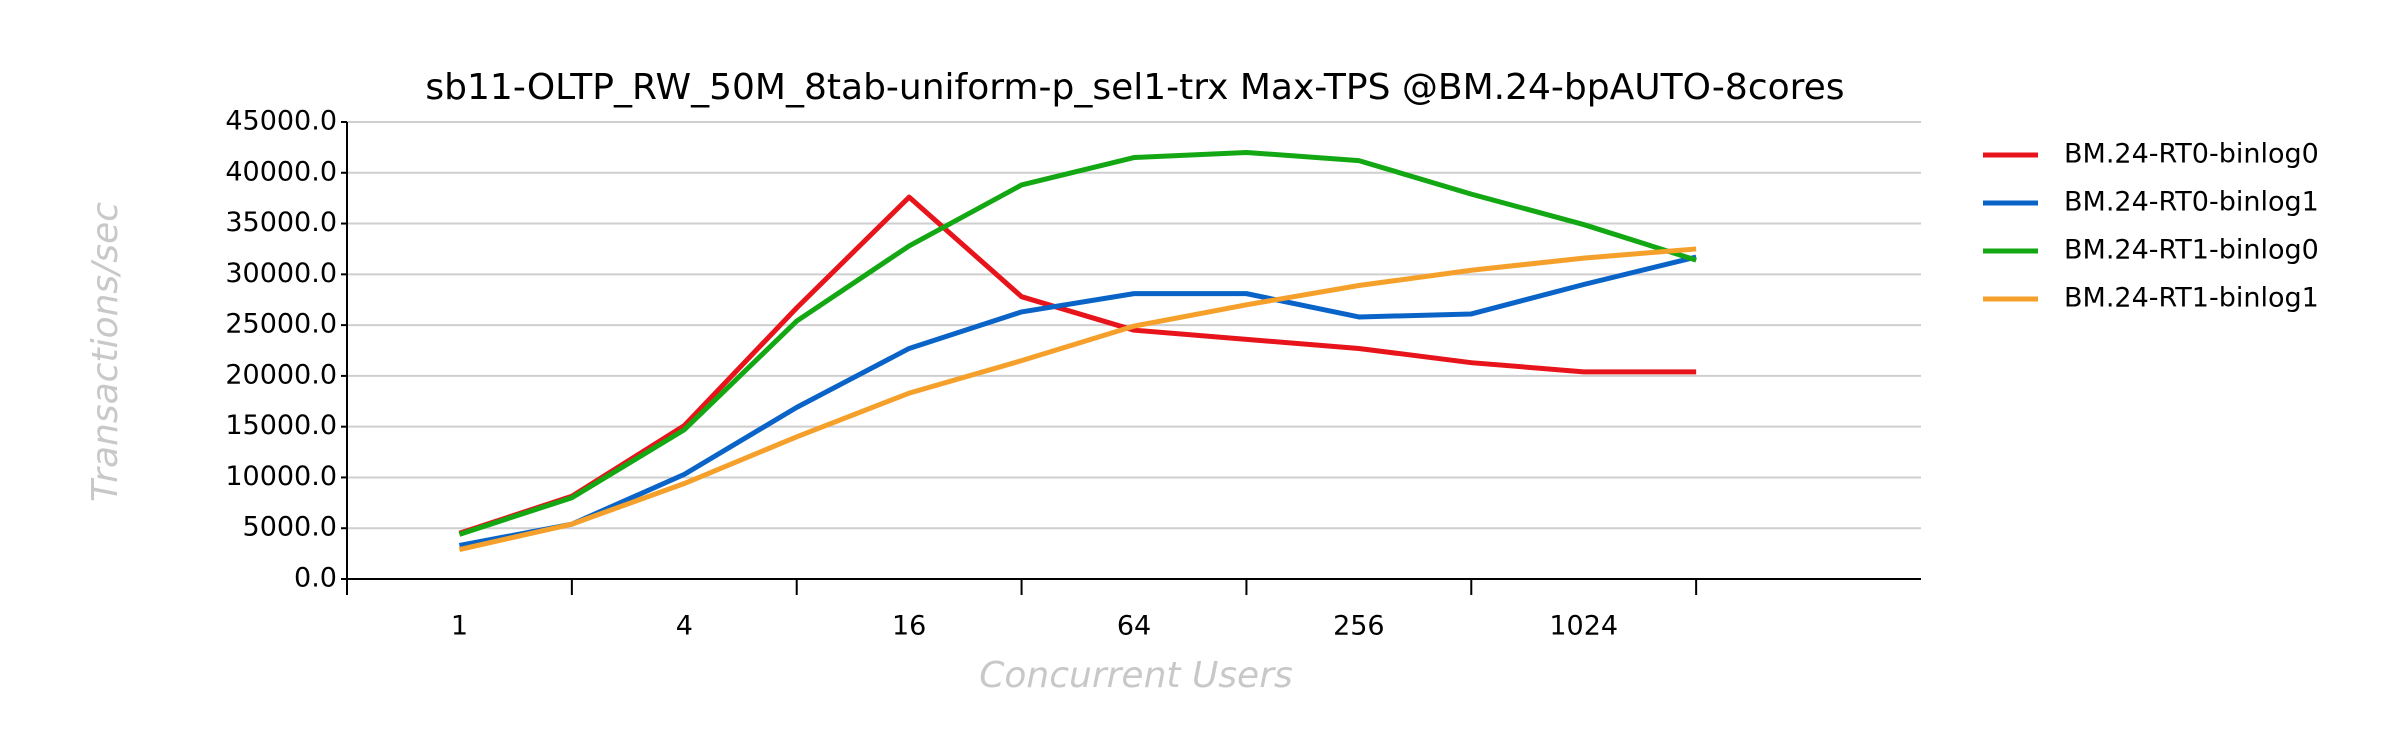 The width and height of the screenshot is (2400, 748). Describe the element at coordinates (281, 374) in the screenshot. I see `y-tick-label: 20000.0` at that location.